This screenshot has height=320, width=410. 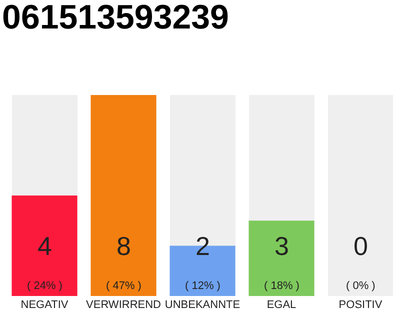 What do you see at coordinates (124, 305) in the screenshot?
I see `x-tick-label: VERWIRREND` at bounding box center [124, 305].